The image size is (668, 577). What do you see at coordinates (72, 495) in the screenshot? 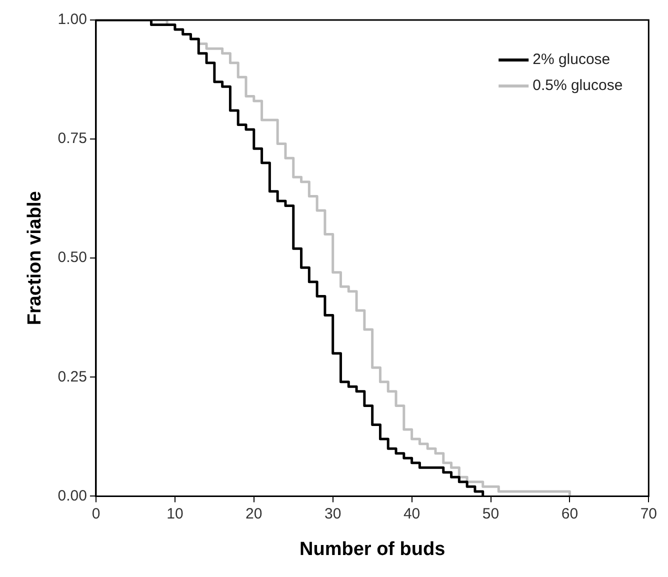
I see `y-tick-label: 0.00` at bounding box center [72, 495].